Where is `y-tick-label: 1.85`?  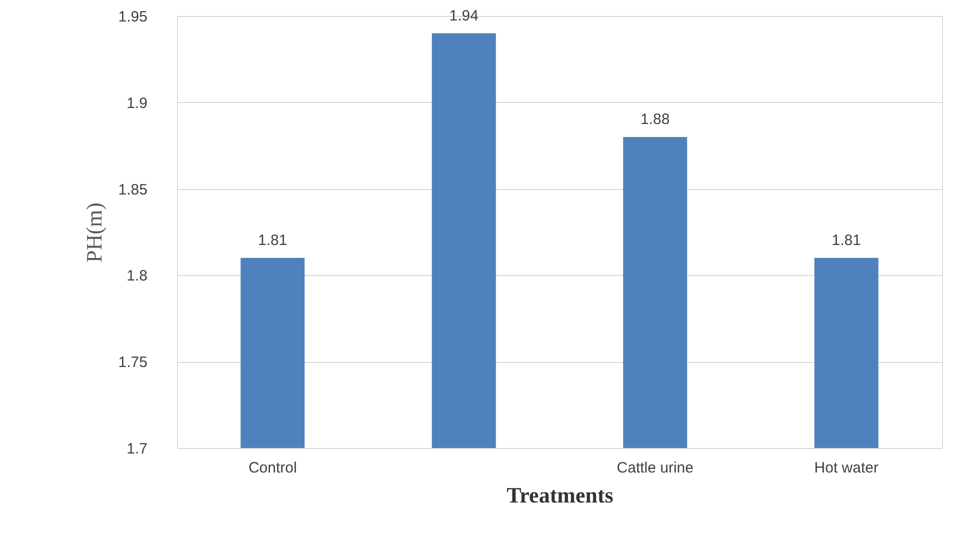 y-tick-label: 1.85 is located at coordinates (133, 189).